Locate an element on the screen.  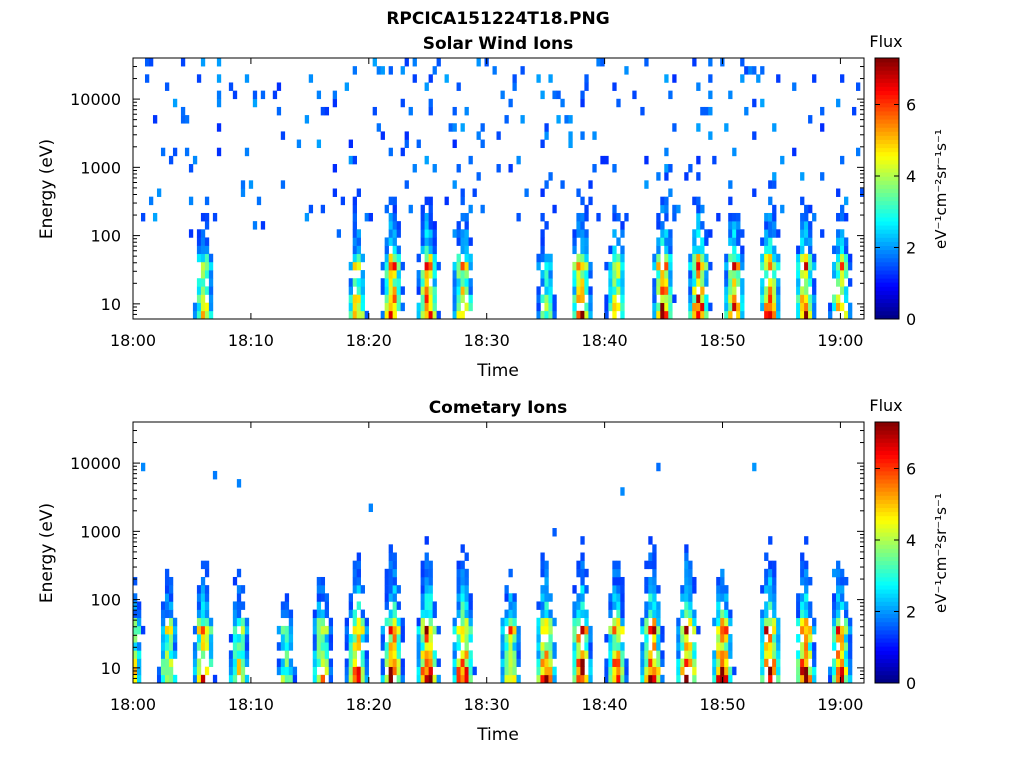
x-axis-label: Time is located at coordinates (497, 371).